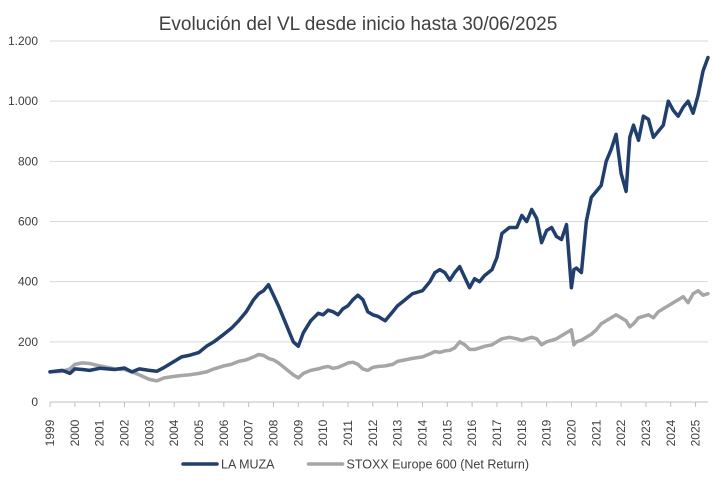 This screenshot has width=716, height=485. I want to click on x-tick-label: 2017, so click(497, 432).